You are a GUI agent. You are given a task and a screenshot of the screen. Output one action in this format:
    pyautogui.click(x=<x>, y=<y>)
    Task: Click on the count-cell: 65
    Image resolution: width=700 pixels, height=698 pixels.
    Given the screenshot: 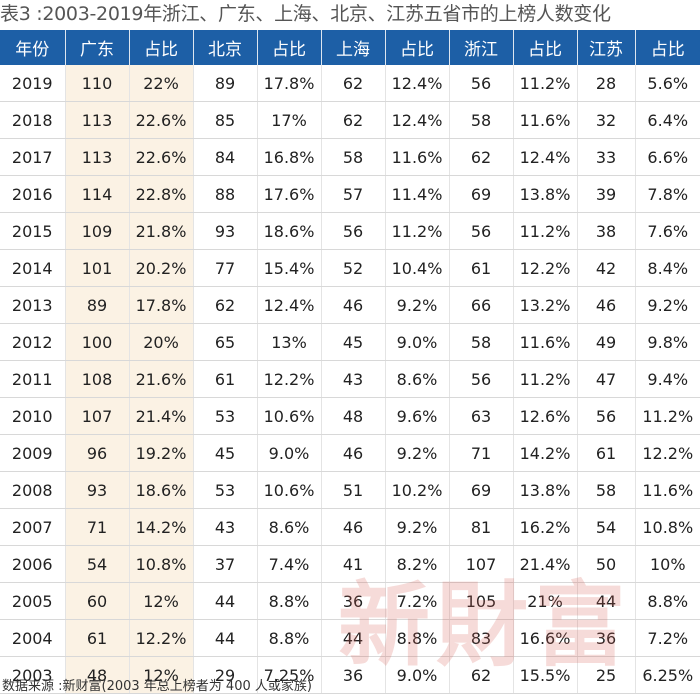 What is the action you would take?
    pyautogui.click(x=225, y=342)
    